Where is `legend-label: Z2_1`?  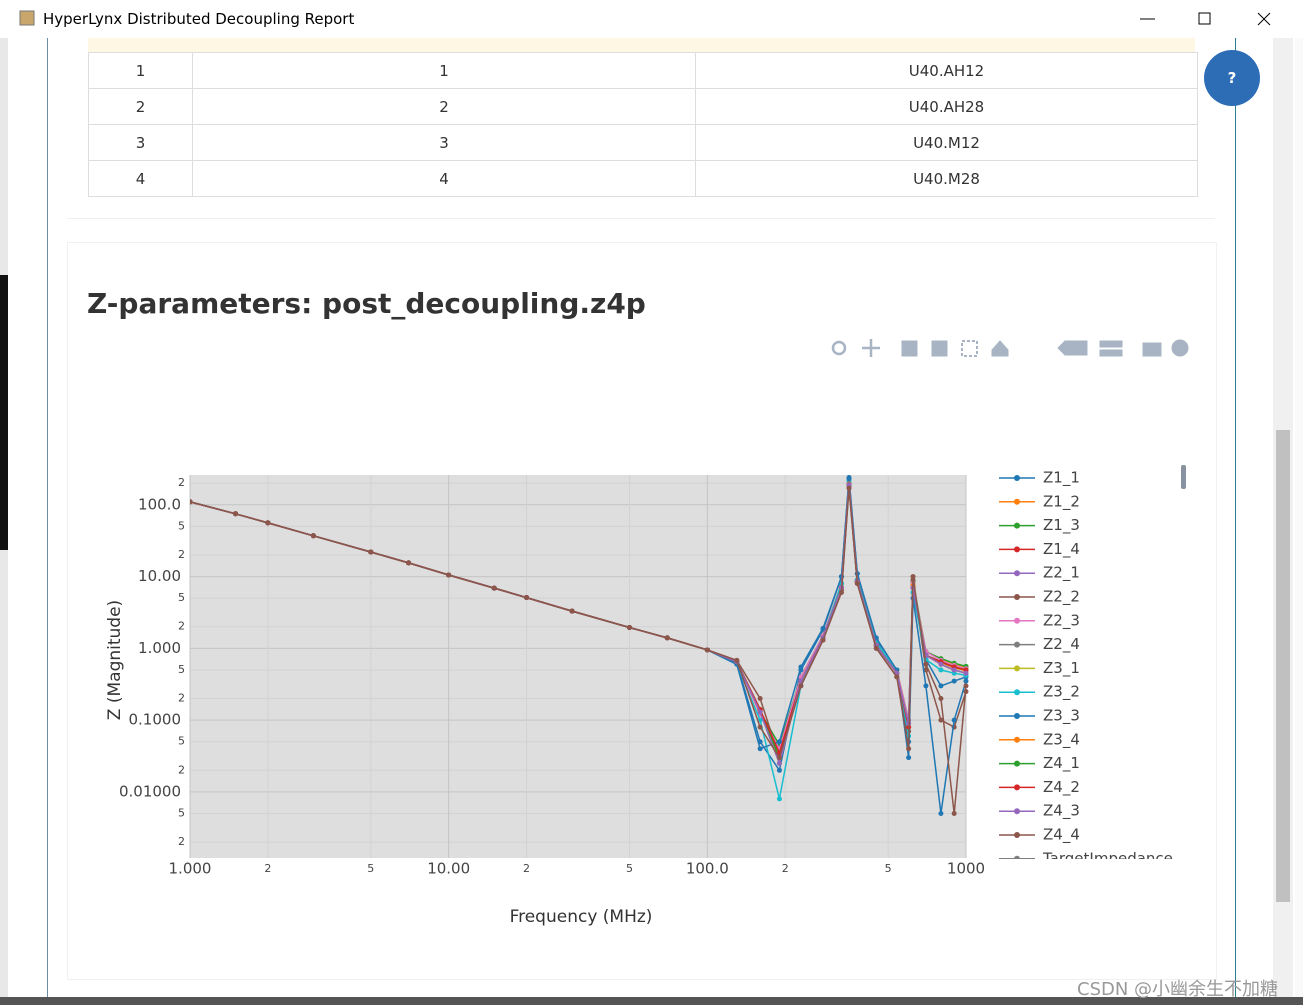 legend-label: Z2_1 is located at coordinates (1061, 573).